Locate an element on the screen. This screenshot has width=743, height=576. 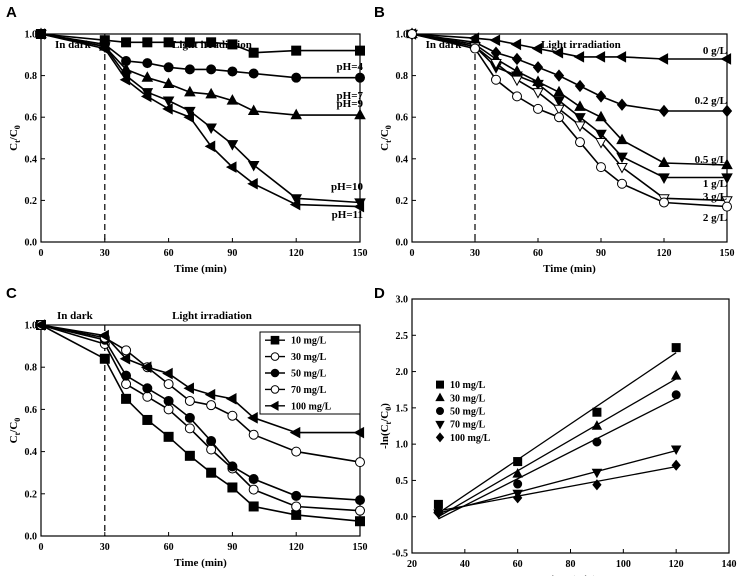
legend-item-70-mg-l: 70 mg/L is located at coordinates (460, 425).